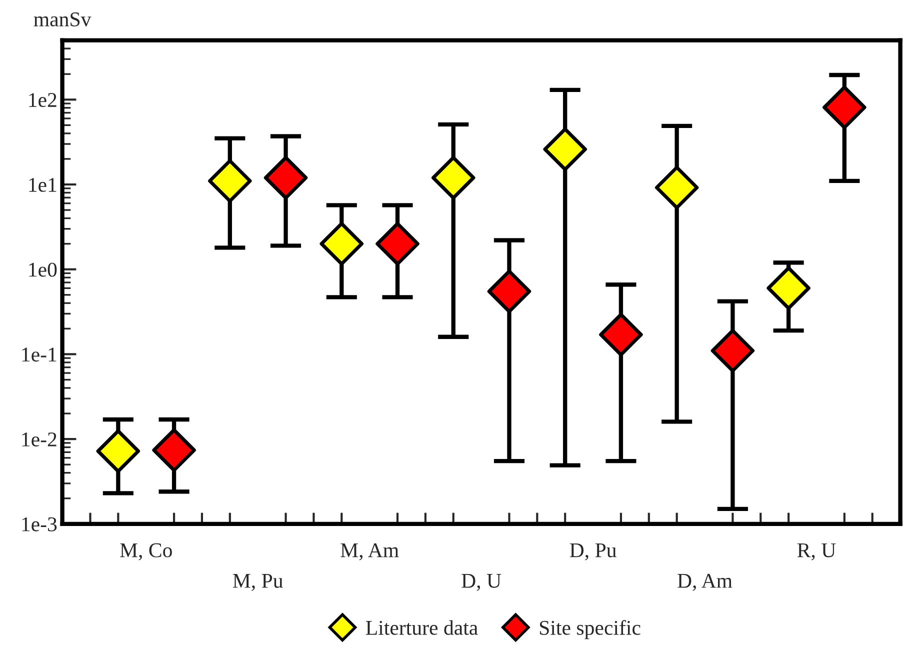  Describe the element at coordinates (39, 355) in the screenshot. I see `y-tick-label: 1e-1` at that location.